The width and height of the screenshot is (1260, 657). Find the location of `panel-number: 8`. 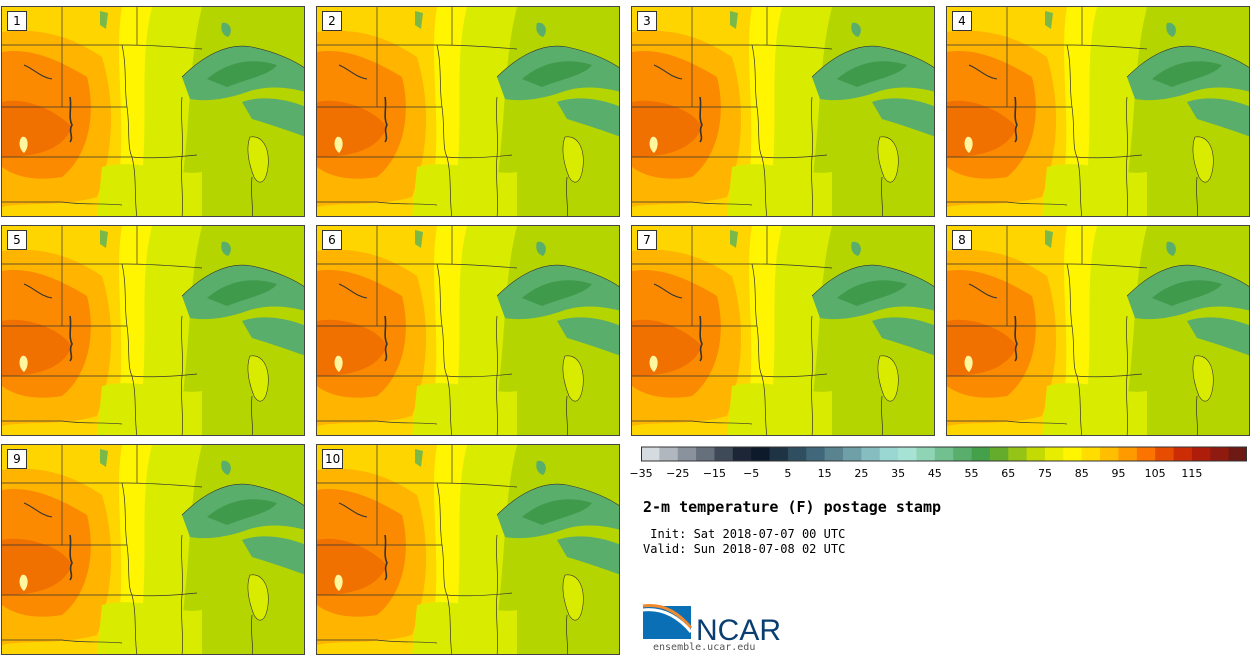

panel-number: 8 is located at coordinates (962, 240).